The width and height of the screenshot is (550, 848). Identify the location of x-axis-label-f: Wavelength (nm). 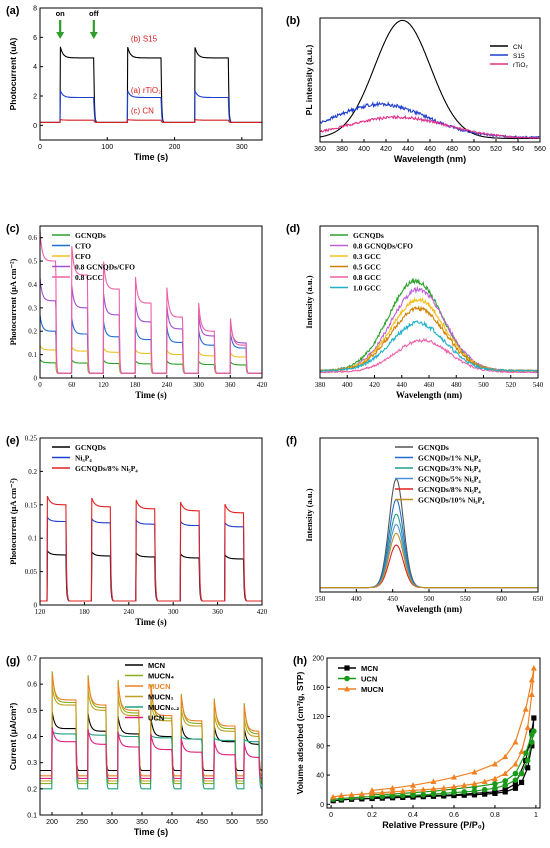
(429, 609).